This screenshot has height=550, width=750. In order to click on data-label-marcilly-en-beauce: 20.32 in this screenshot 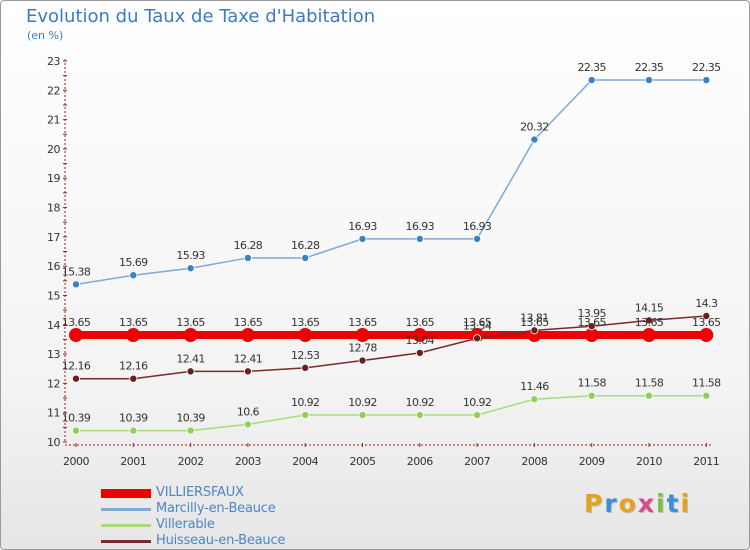, I will do `click(534, 127)`.